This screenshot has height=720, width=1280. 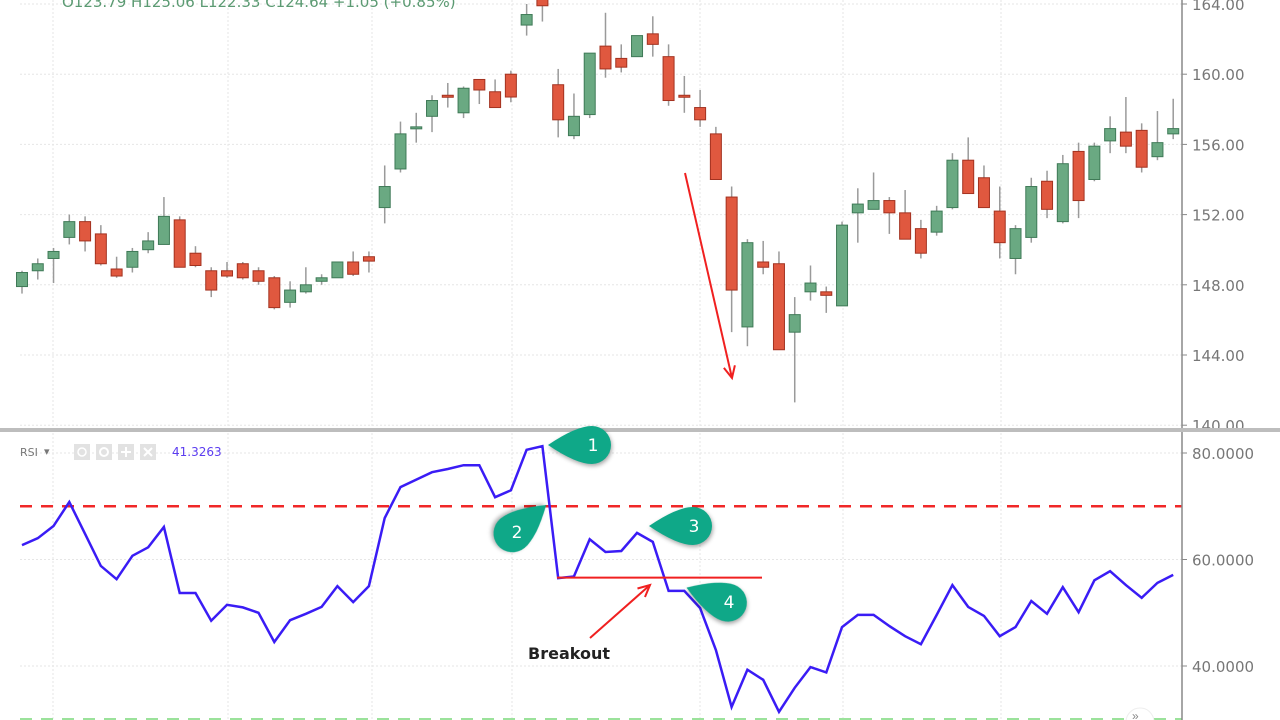 What do you see at coordinates (627, 405) in the screenshot?
I see `annotations: 1 2 3 4` at bounding box center [627, 405].